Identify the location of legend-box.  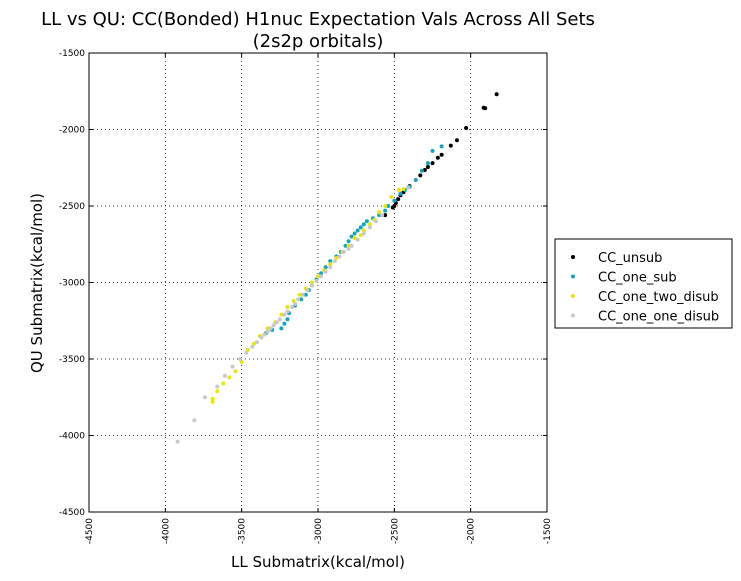
(643, 283).